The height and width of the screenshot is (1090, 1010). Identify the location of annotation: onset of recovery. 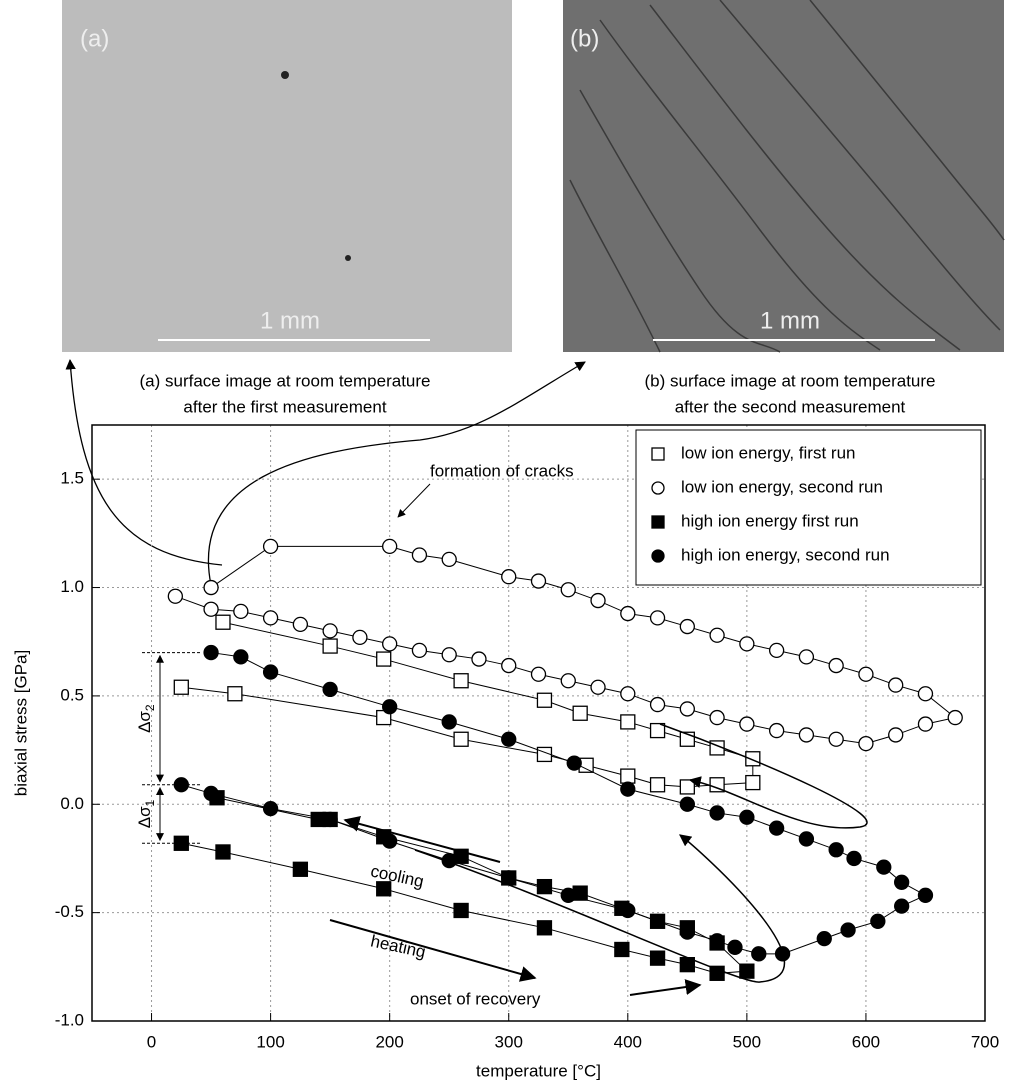
(475, 998).